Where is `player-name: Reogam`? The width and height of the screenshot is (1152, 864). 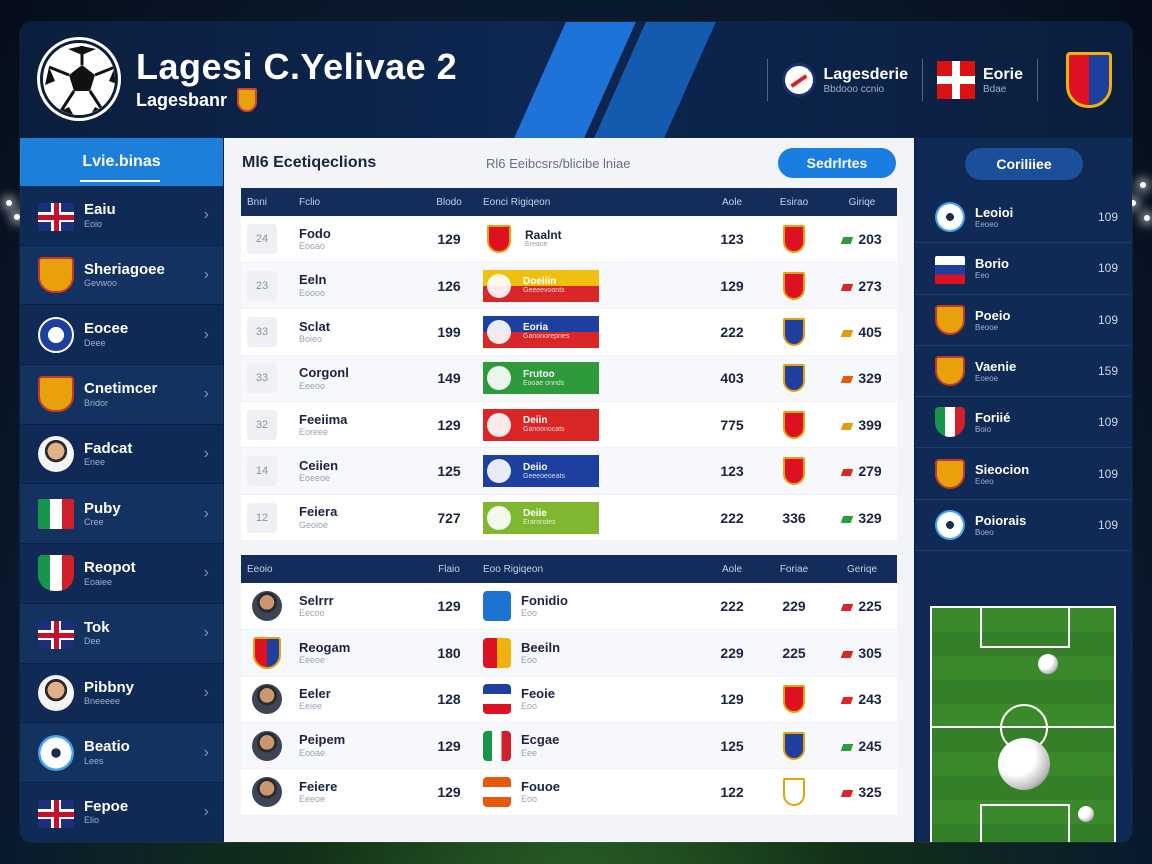 player-name: Reogam is located at coordinates (325, 647).